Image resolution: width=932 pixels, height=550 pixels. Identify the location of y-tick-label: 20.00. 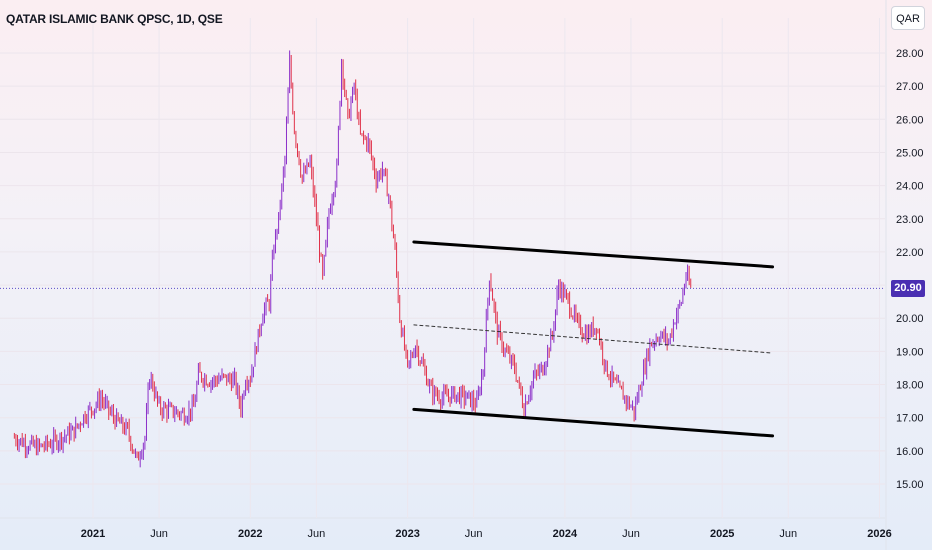
(910, 319).